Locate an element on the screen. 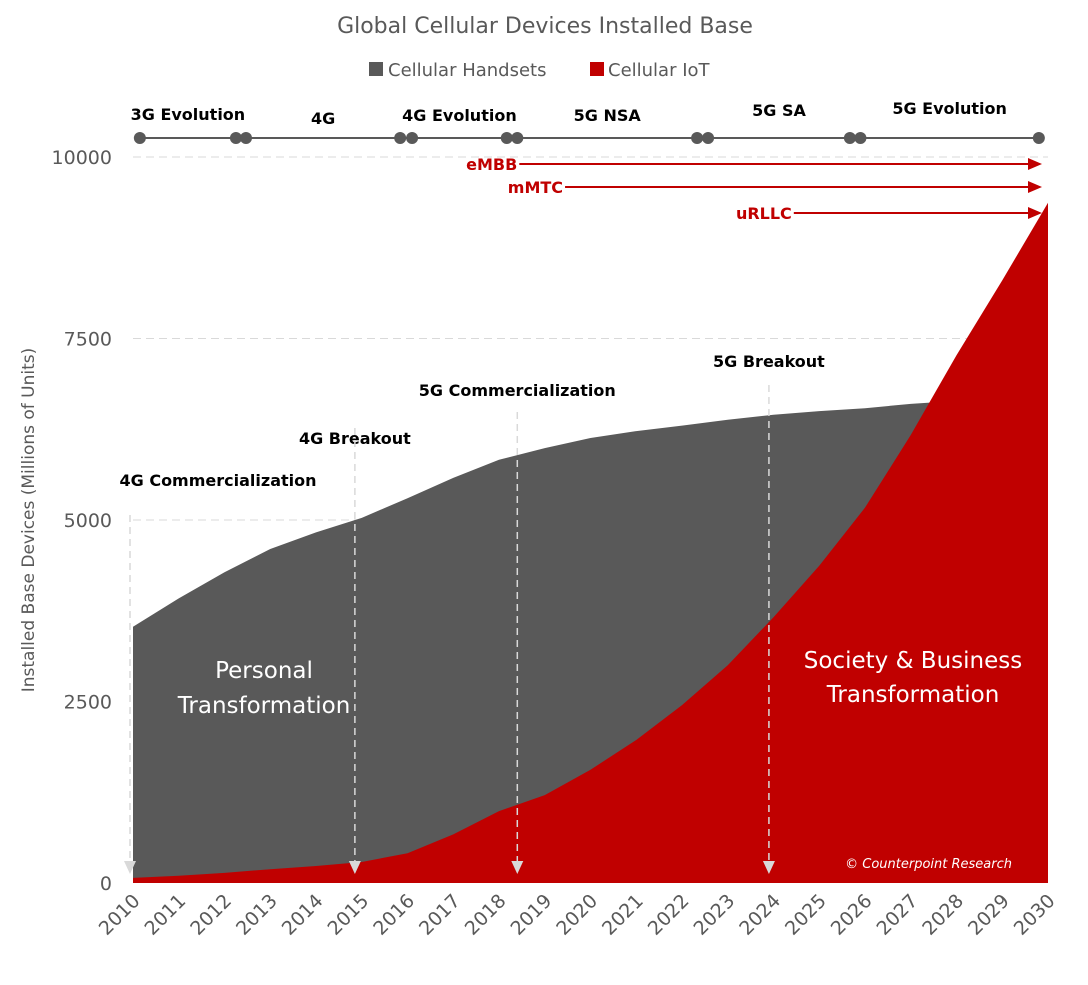 The height and width of the screenshot is (985, 1088). y-tick-label: 0 is located at coordinates (106, 884).